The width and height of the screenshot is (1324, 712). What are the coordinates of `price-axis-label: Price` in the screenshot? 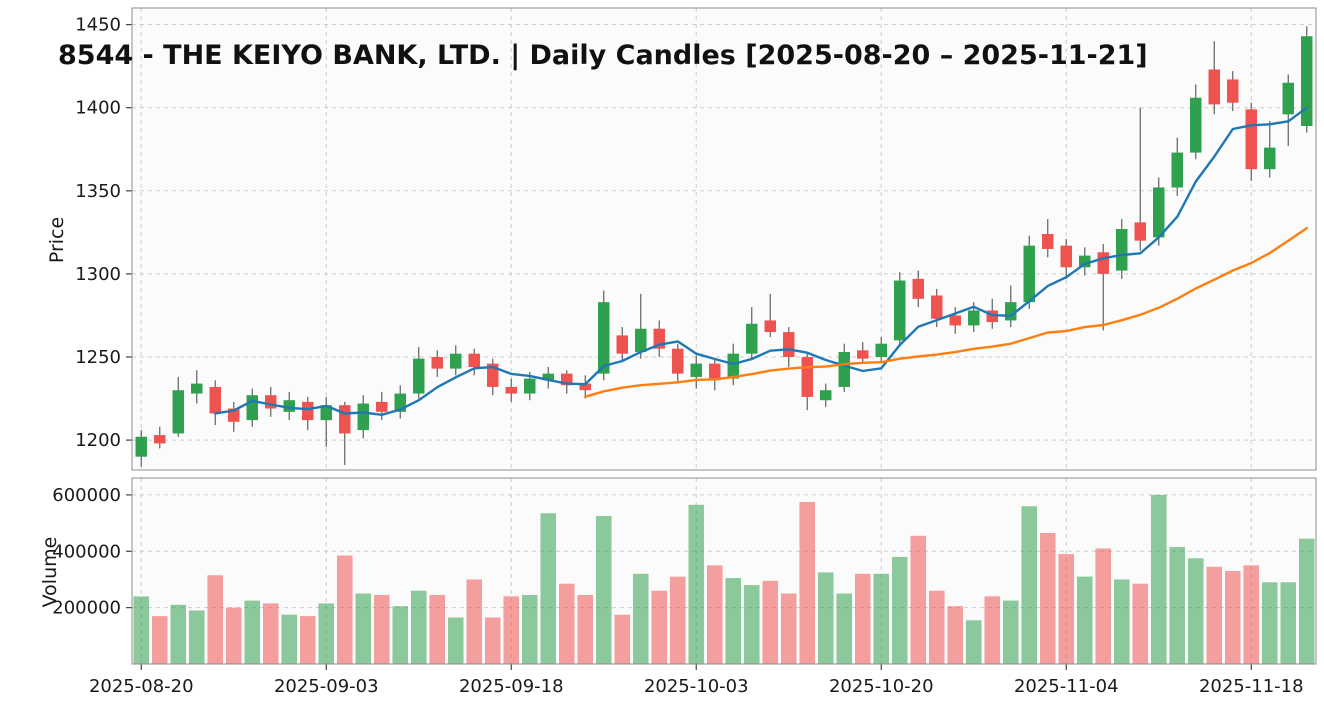 It's located at (57, 240).